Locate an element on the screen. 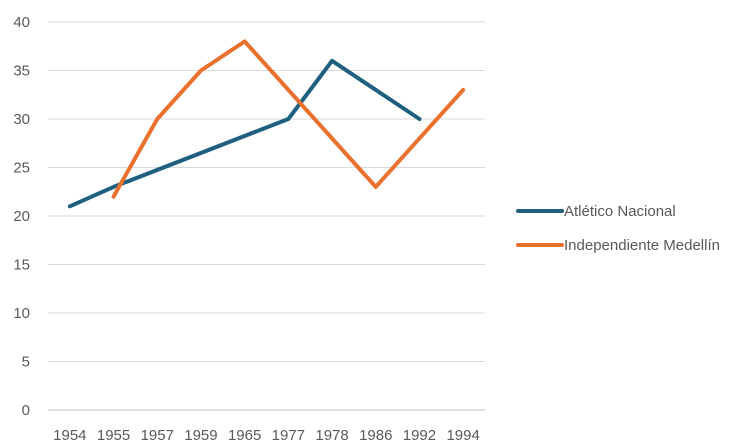 The height and width of the screenshot is (447, 755). x-tick-label: 1992 is located at coordinates (419, 434).